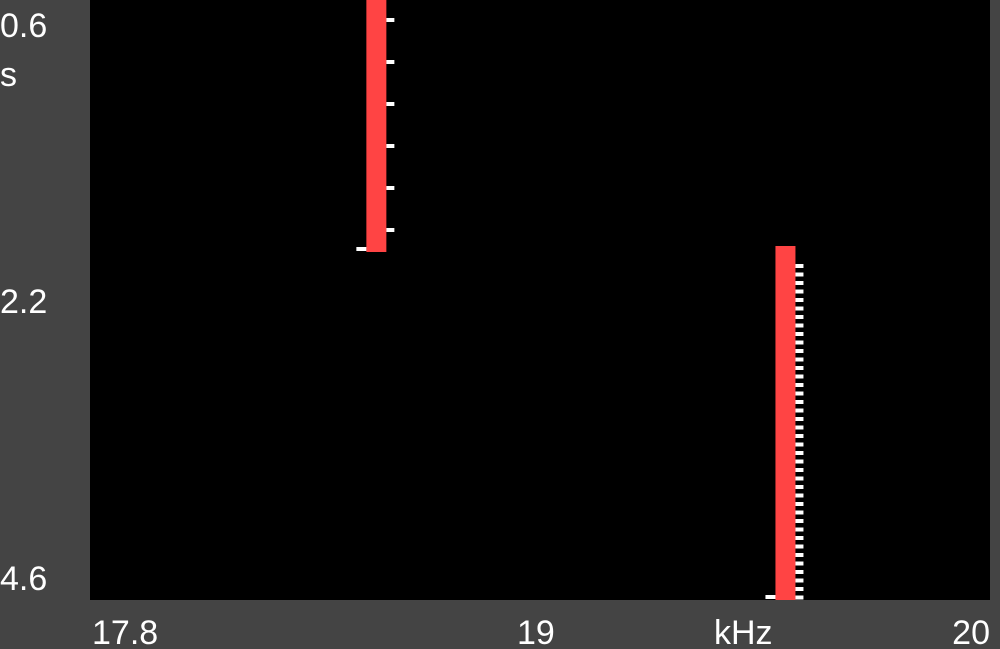 Image resolution: width=1000 pixels, height=649 pixels. I want to click on y-axis-unit-label: s, so click(8, 75).